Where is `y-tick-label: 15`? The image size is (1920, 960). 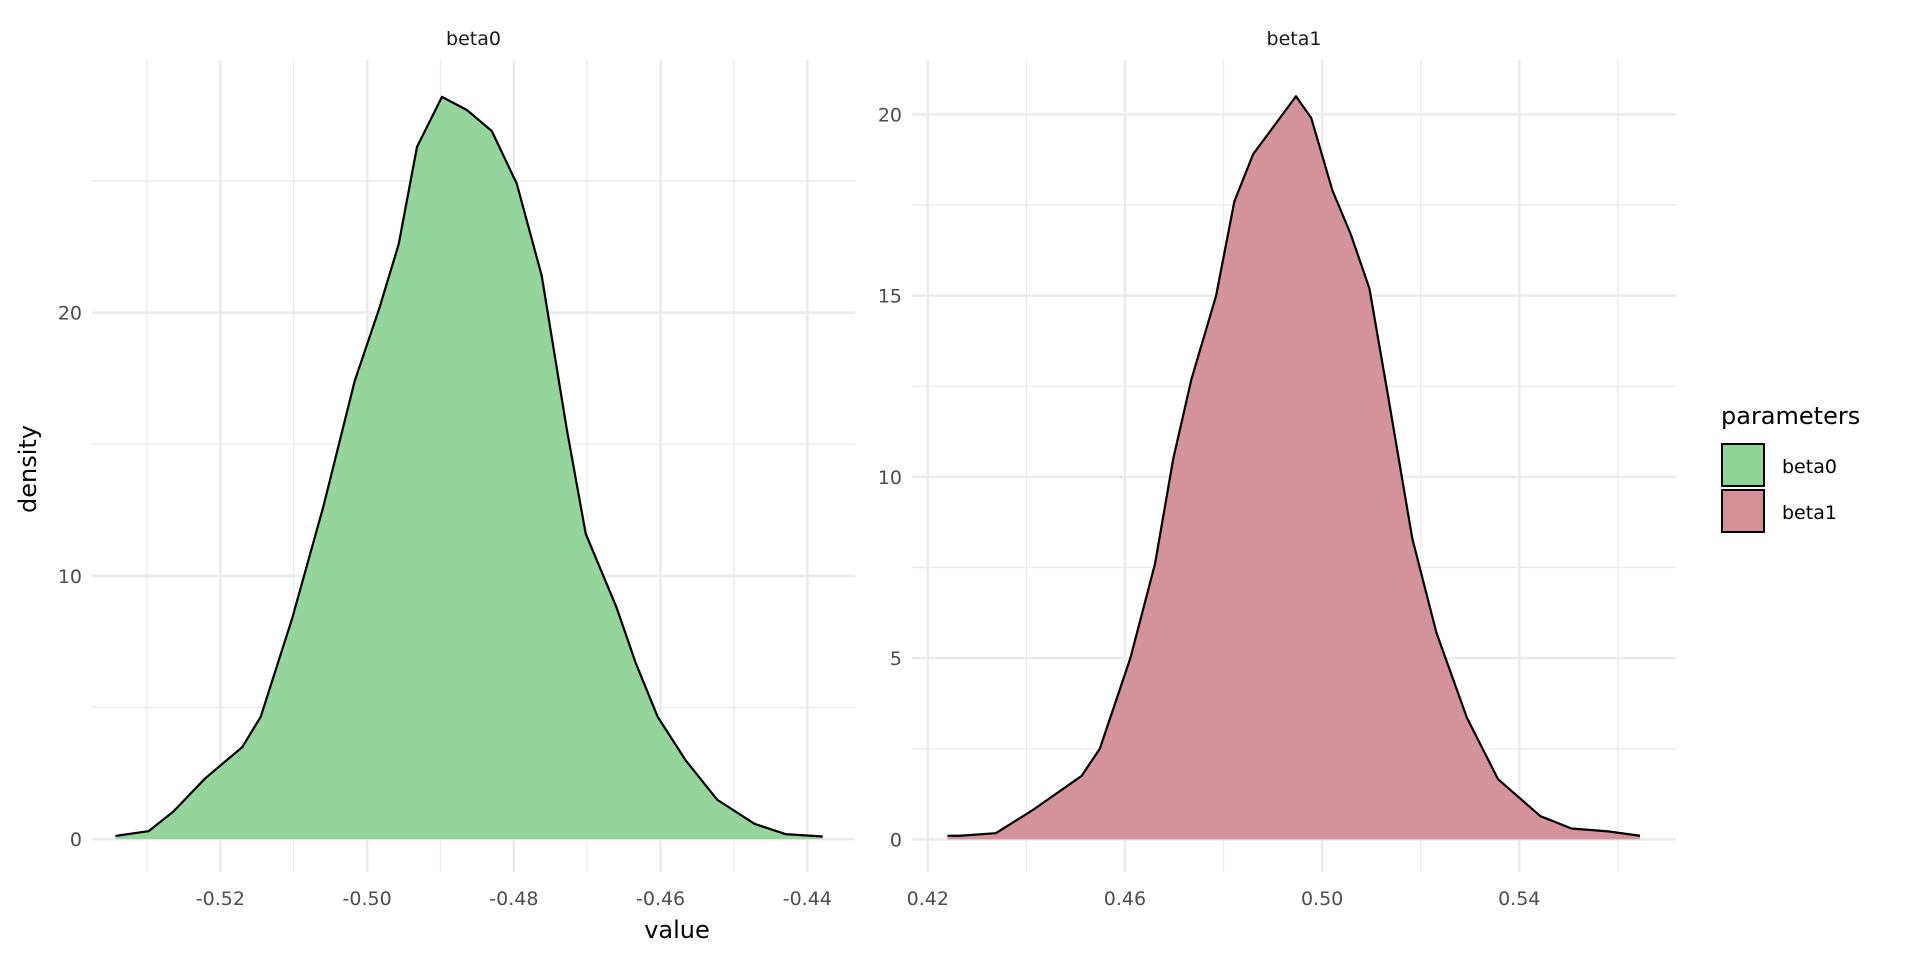
y-tick-label: 15 is located at coordinates (890, 297).